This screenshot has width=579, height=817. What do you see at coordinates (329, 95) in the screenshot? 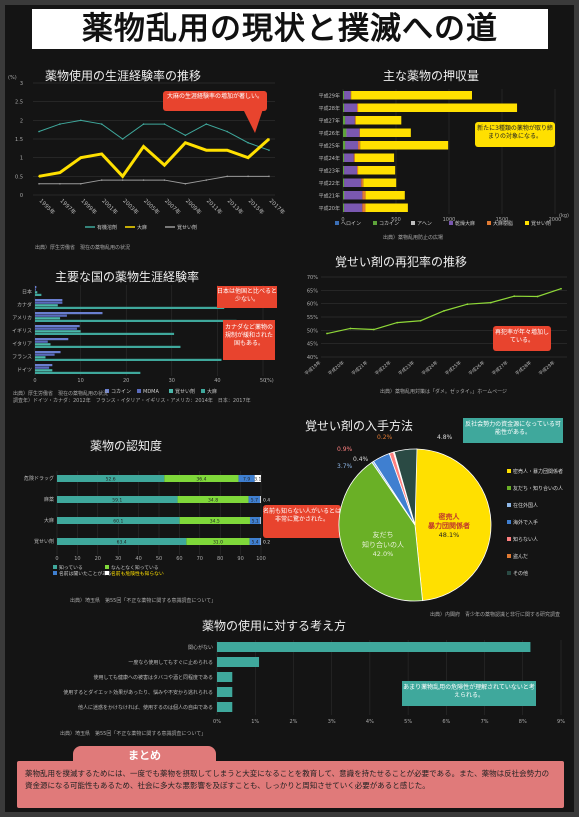
I see `seizure-year-label: 平成29年` at bounding box center [329, 95].